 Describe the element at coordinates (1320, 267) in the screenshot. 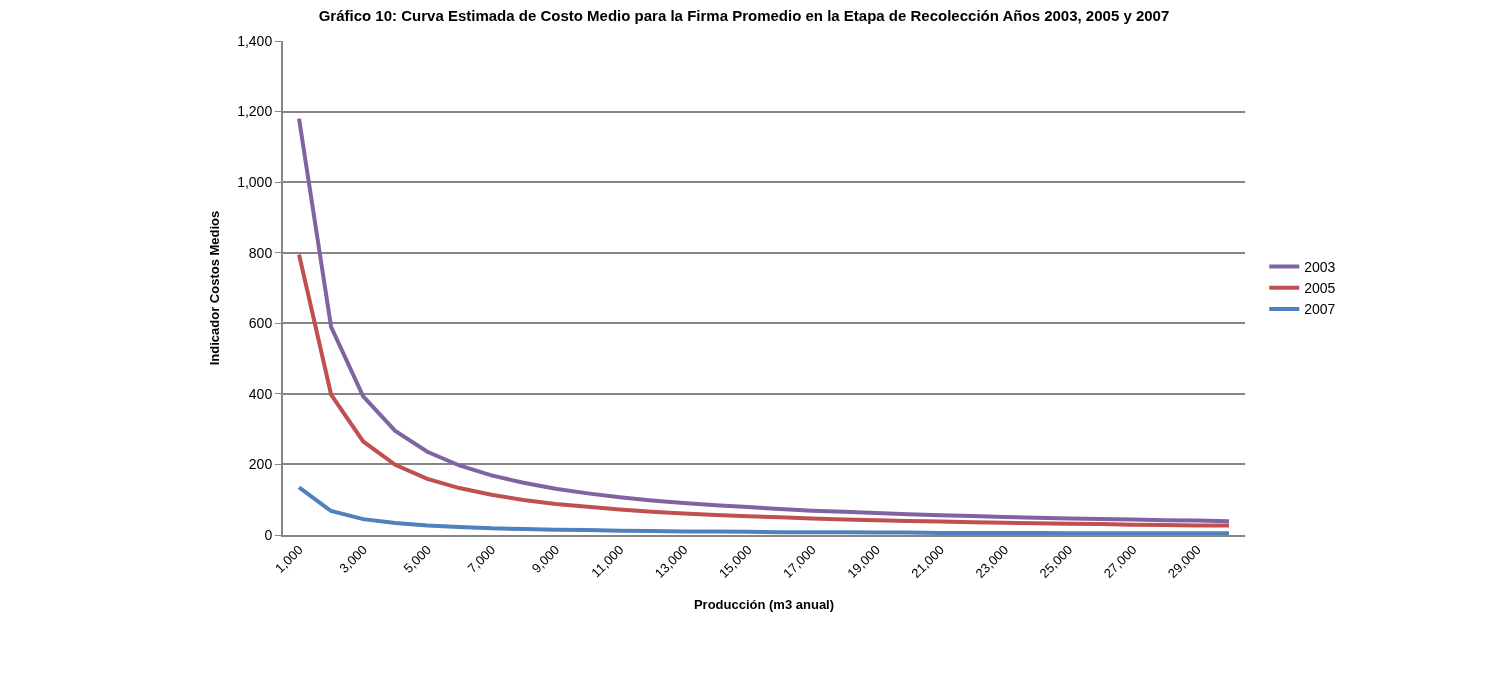

I see `legend-label: 2003` at that location.